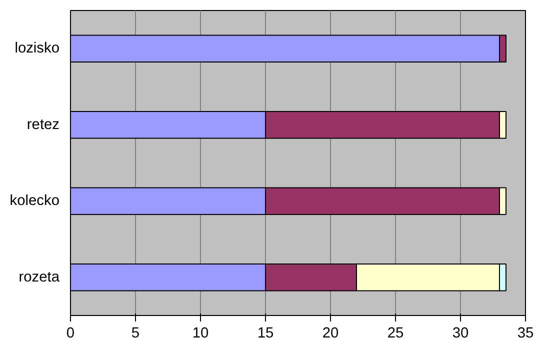 This screenshot has height=345, width=550. Describe the element at coordinates (39, 277) in the screenshot. I see `y-tick-label: rozeta` at that location.